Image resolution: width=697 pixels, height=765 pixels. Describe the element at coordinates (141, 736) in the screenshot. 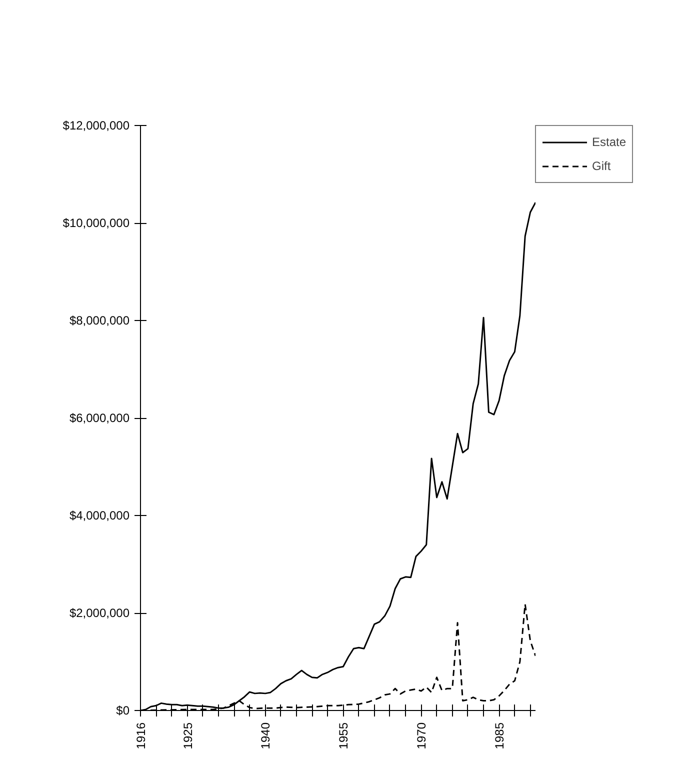

I see `x-tick-label: 1916` at that location.